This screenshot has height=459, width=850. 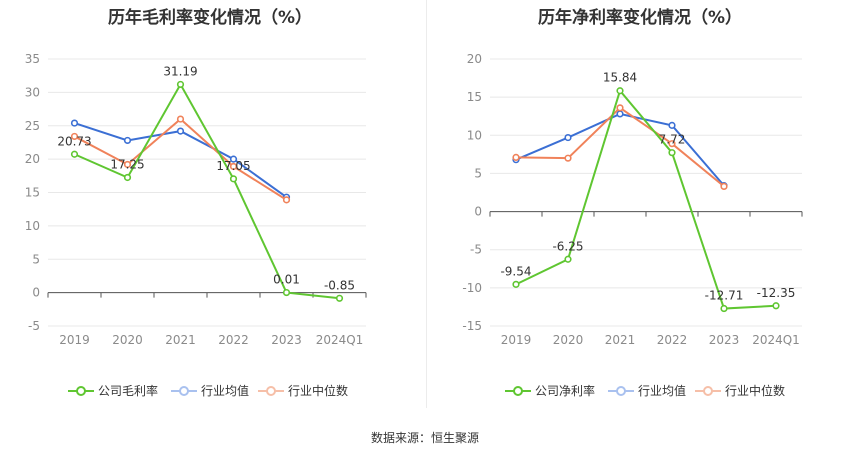 I want to click on gross-margin-chart-title: 历年毛利率变化情况（%）, so click(x=210, y=18).